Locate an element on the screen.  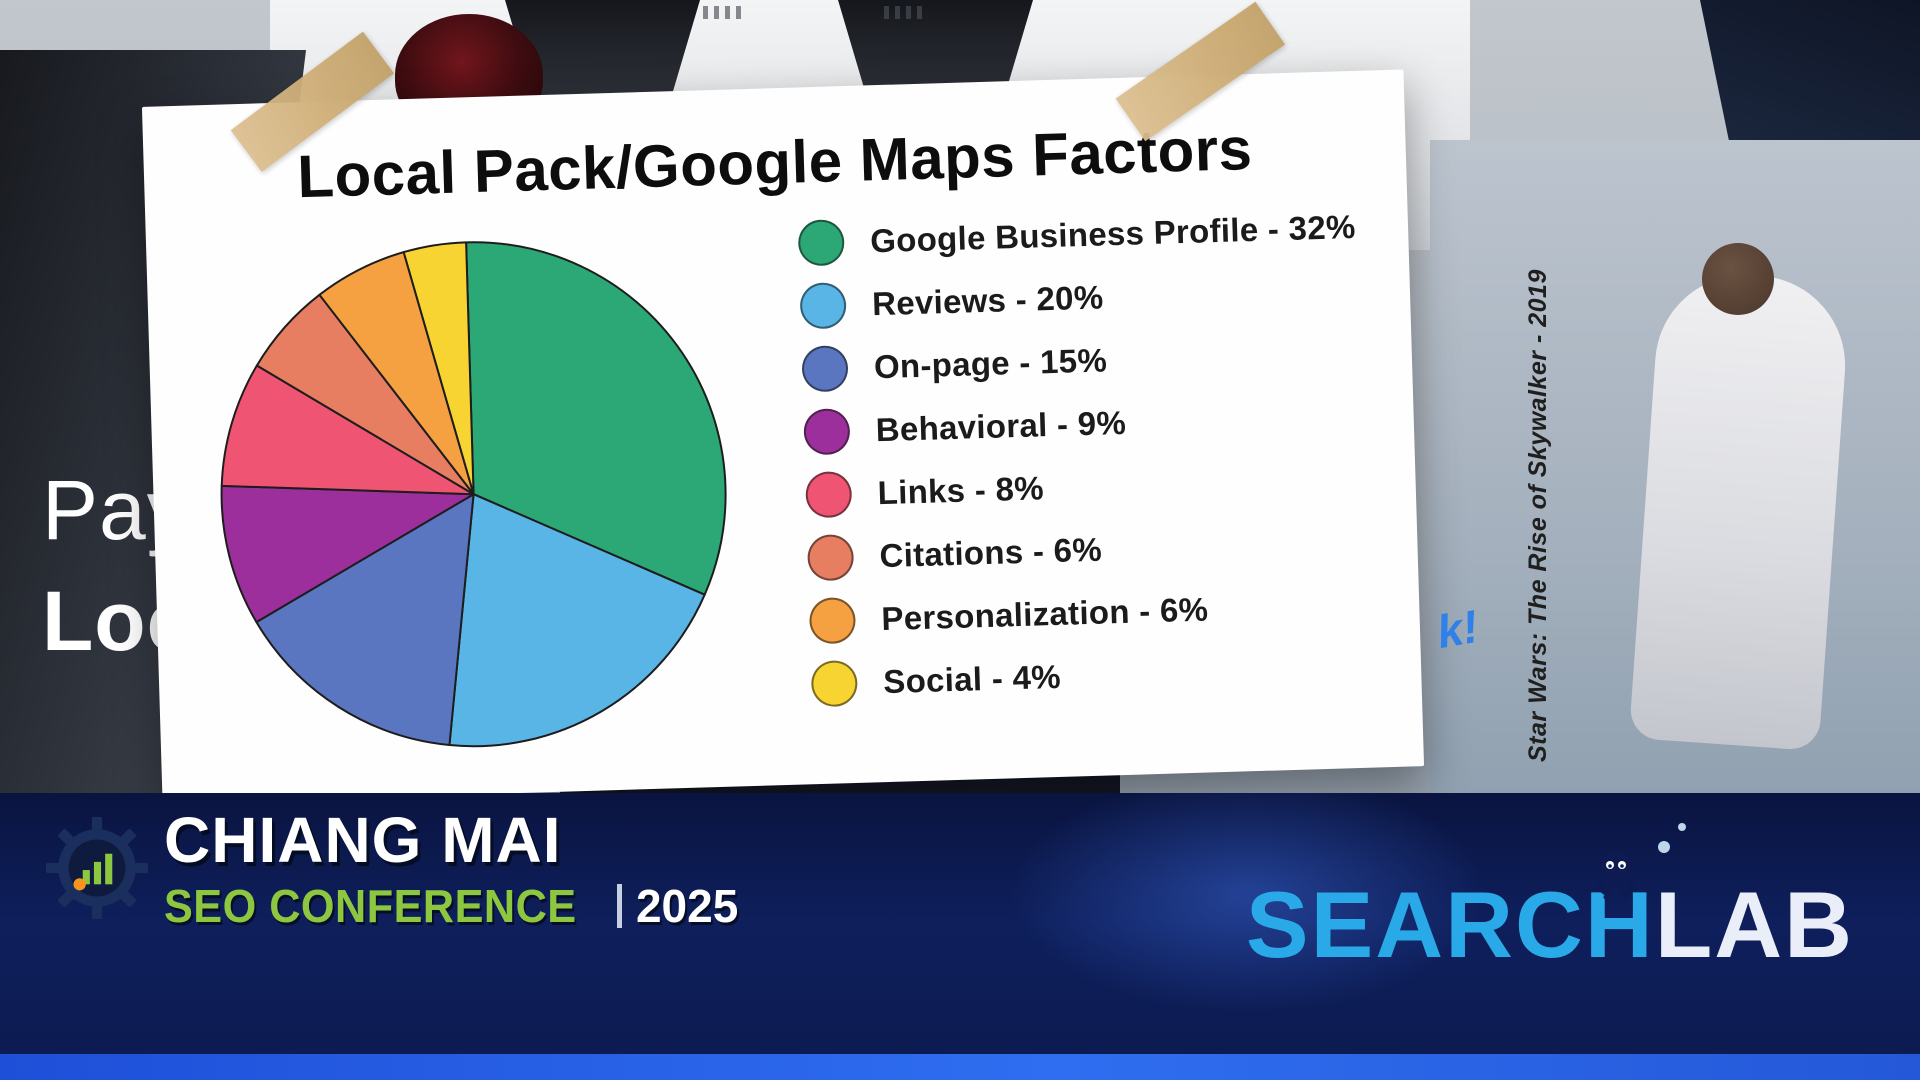
brand-lab: LAB is located at coordinates (1754, 924).